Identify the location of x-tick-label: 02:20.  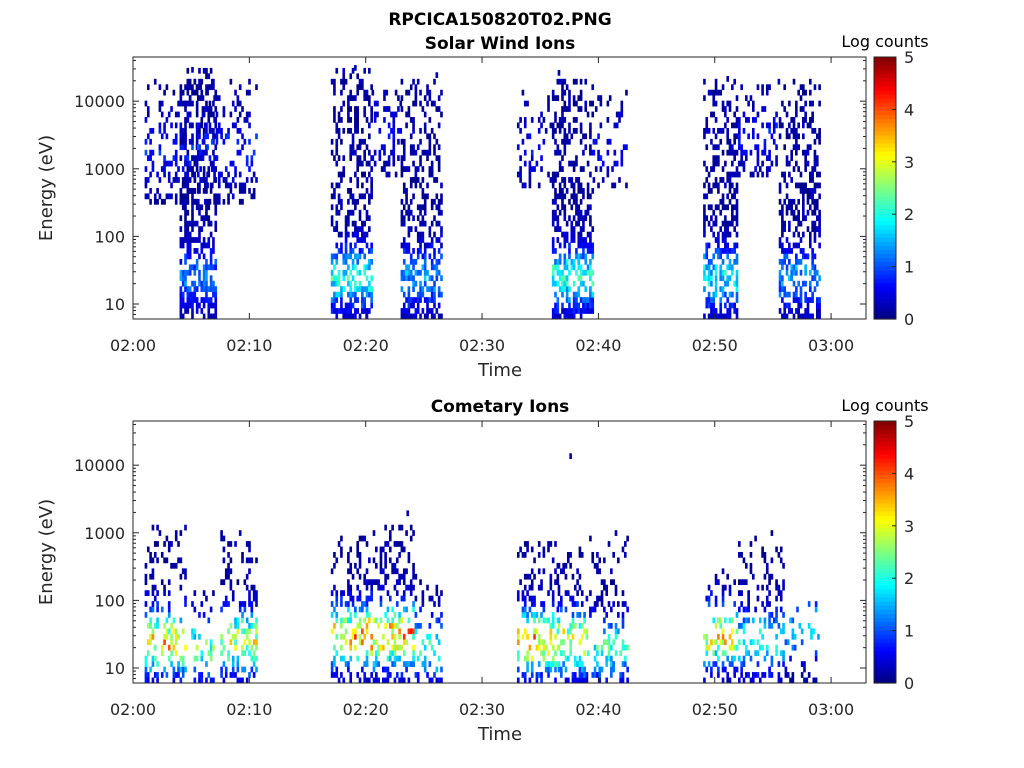
(366, 345).